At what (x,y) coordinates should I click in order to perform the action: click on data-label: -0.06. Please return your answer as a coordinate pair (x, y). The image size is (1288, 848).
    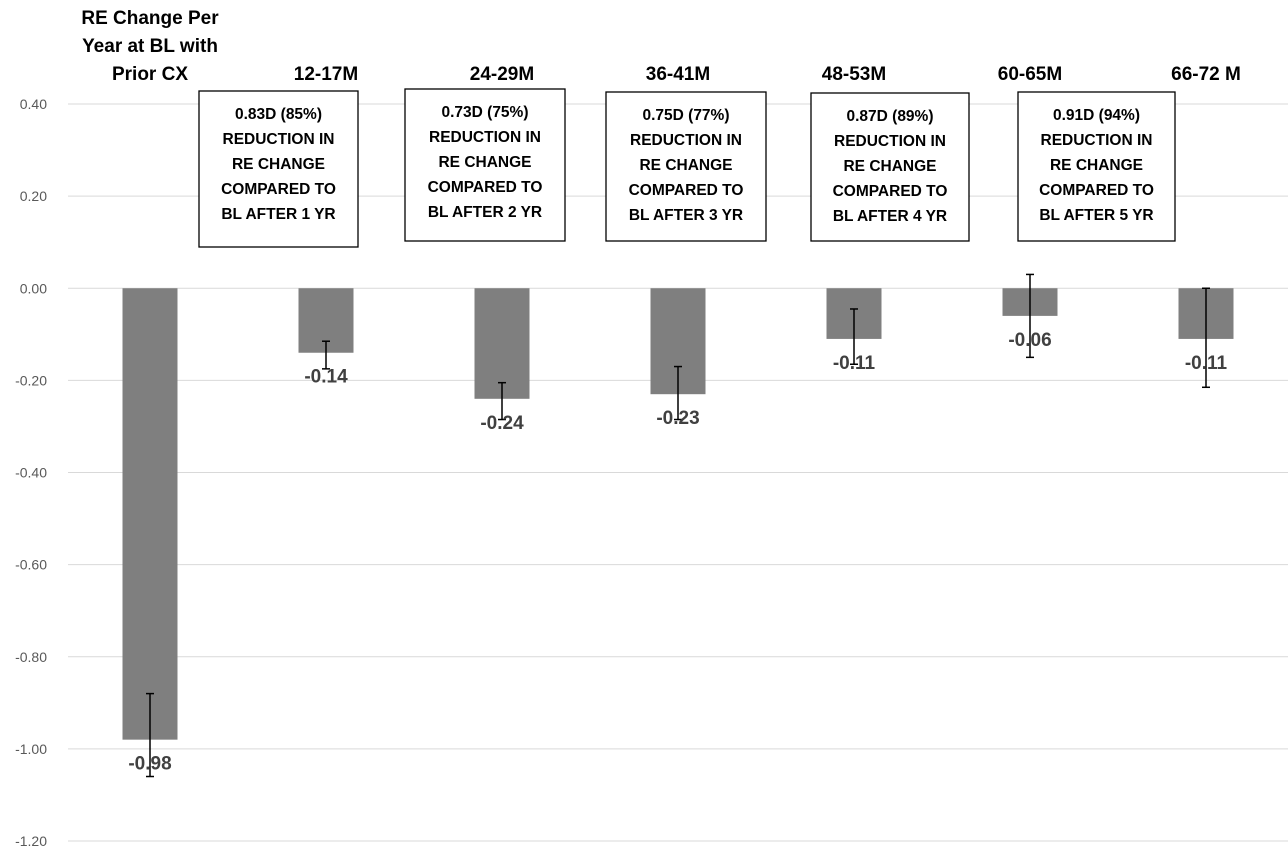
    Looking at the image, I should click on (1029, 340).